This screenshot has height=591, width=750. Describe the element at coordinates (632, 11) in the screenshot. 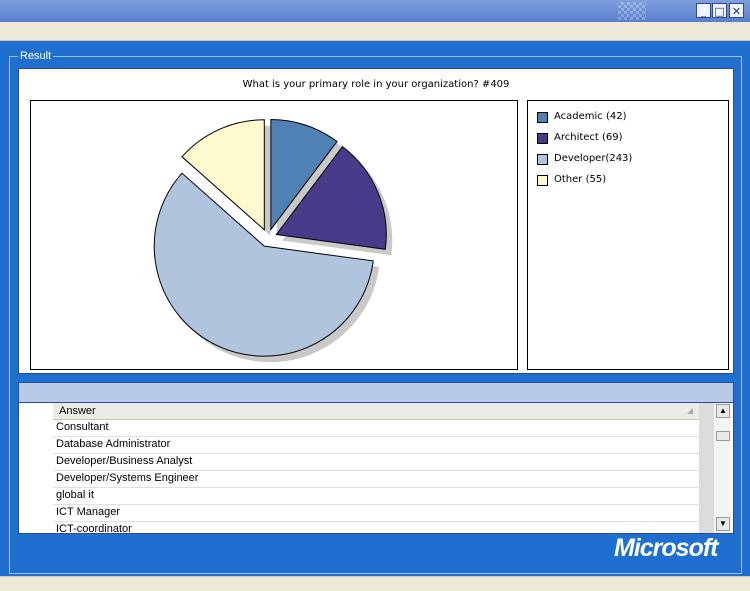

I see `title-bar-pattern` at that location.